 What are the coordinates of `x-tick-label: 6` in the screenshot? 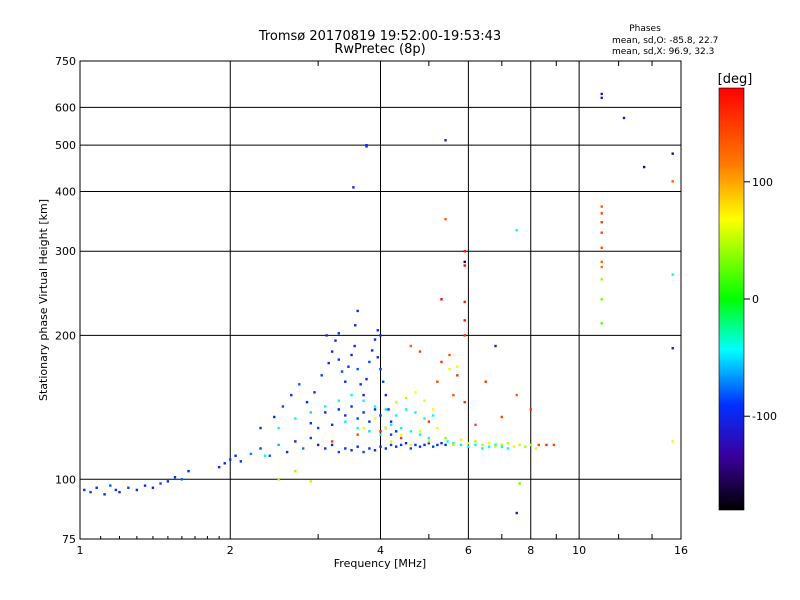 It's located at (468, 550).